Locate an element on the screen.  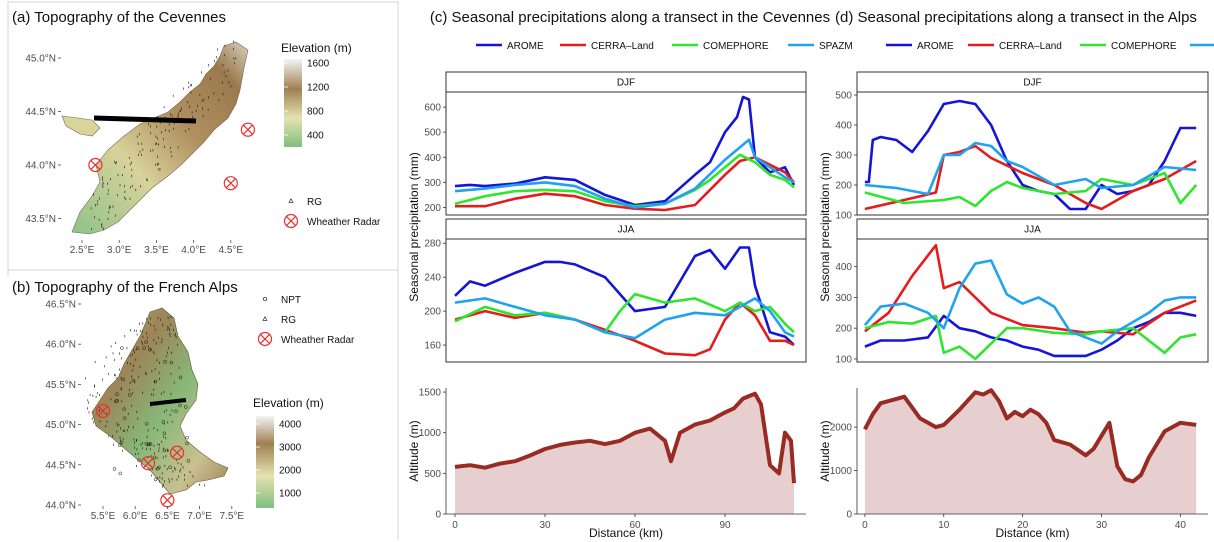
map-a-ytick-label: 45.0°N is located at coordinates (40, 59).